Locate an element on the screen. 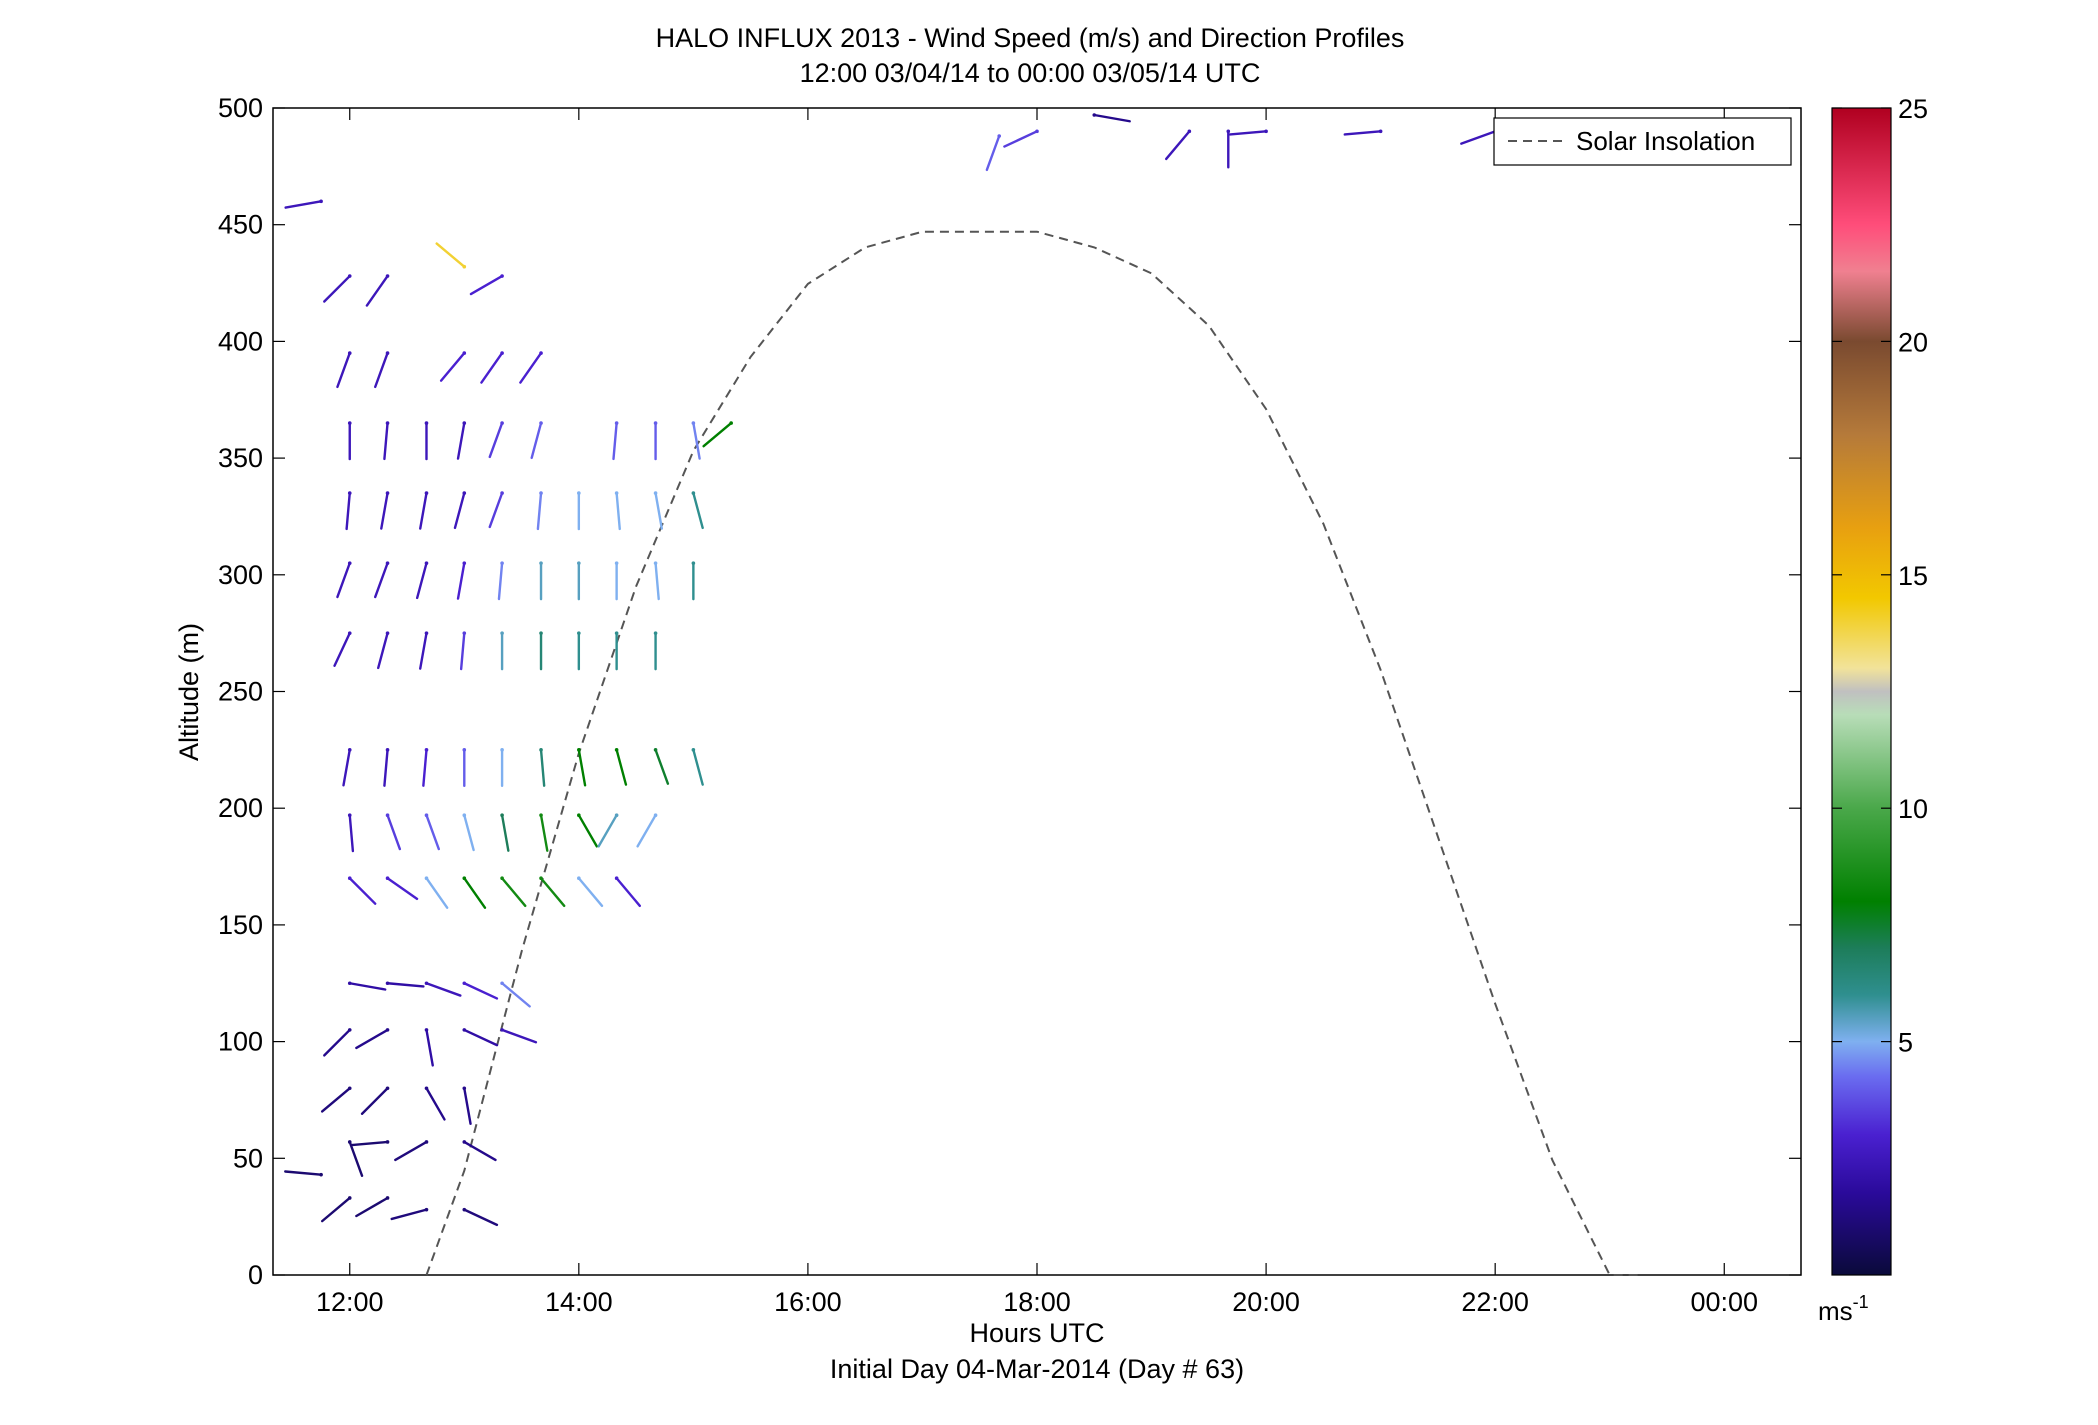 Image resolution: width=2098 pixels, height=1425 pixels. y-tick-label: 500 is located at coordinates (240, 108).